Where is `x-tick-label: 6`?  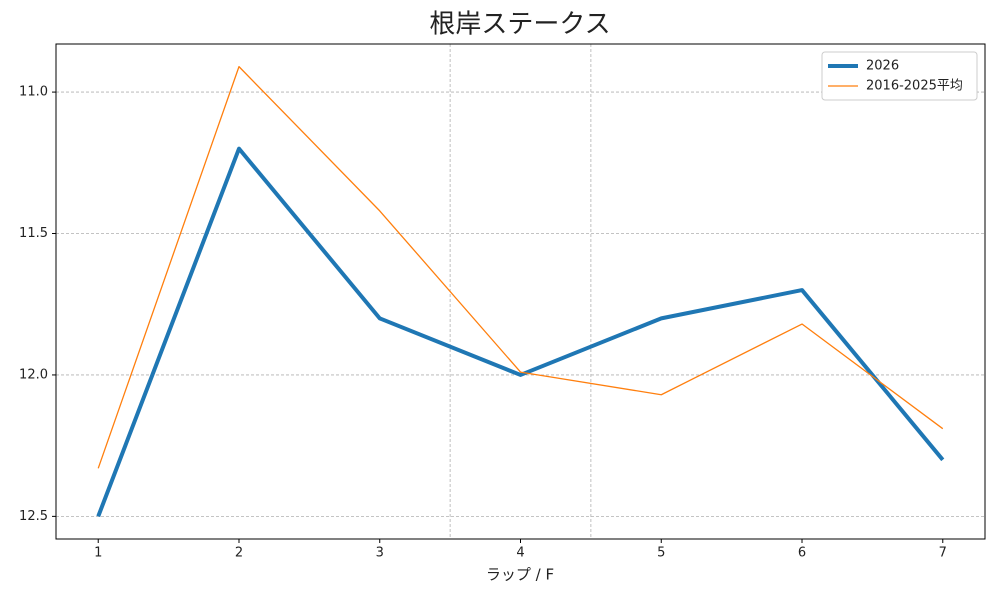
x-tick-label: 6 is located at coordinates (802, 553).